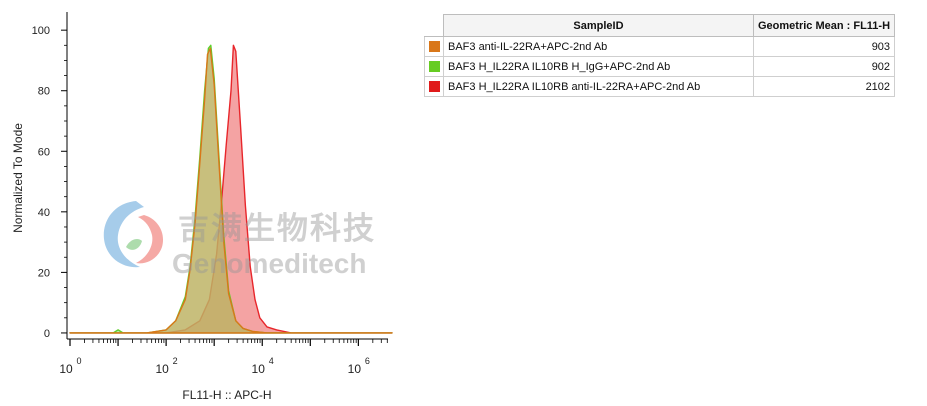  I want to click on y-tick-label: 20, so click(44, 273).